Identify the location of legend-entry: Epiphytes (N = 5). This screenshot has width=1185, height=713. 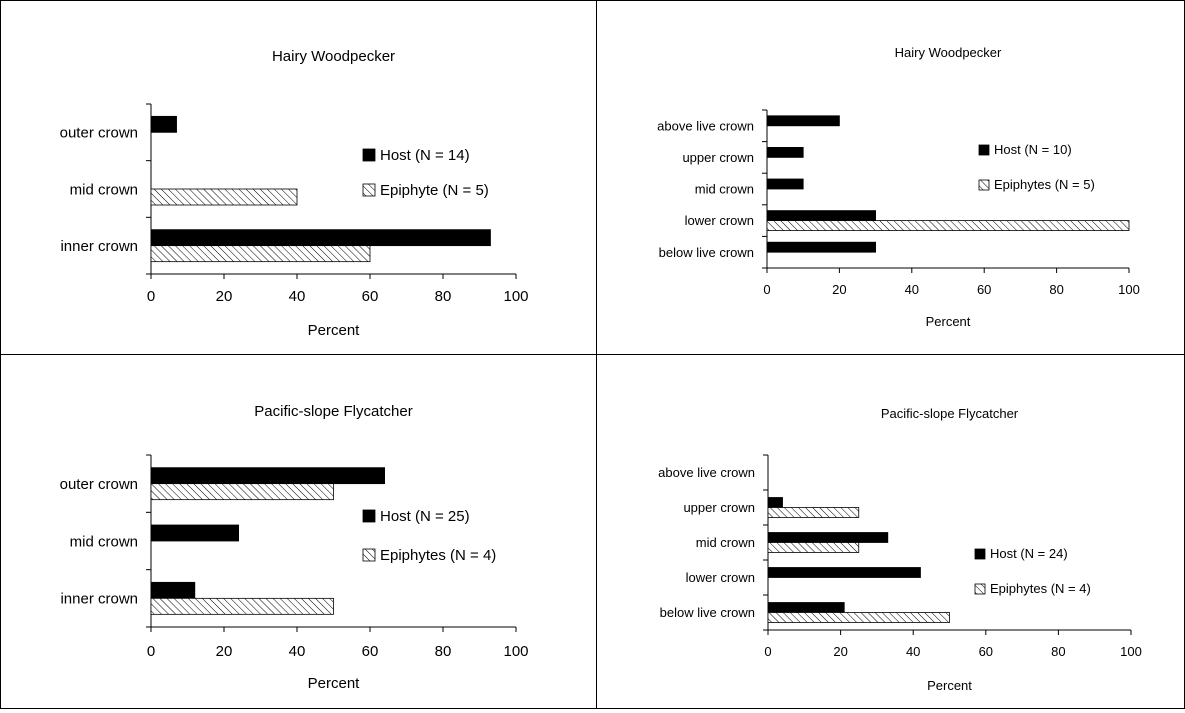
(1044, 184).